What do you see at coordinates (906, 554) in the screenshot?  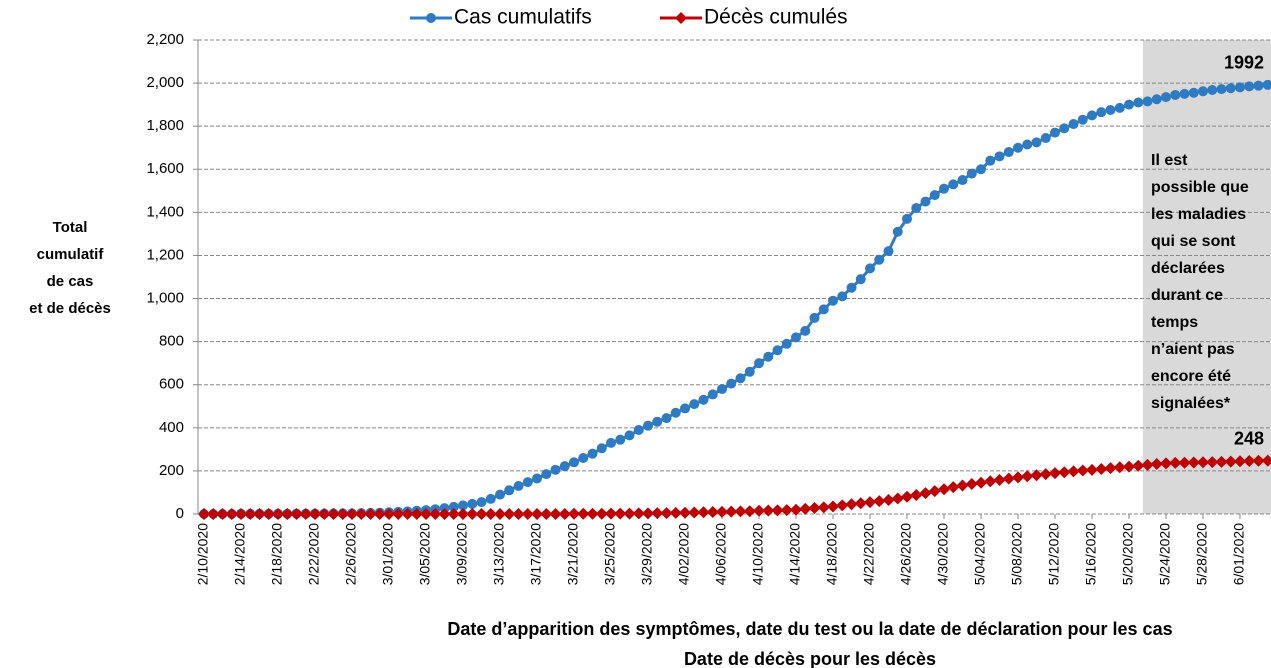 I see `x-tick-label: 4/26/2020` at bounding box center [906, 554].